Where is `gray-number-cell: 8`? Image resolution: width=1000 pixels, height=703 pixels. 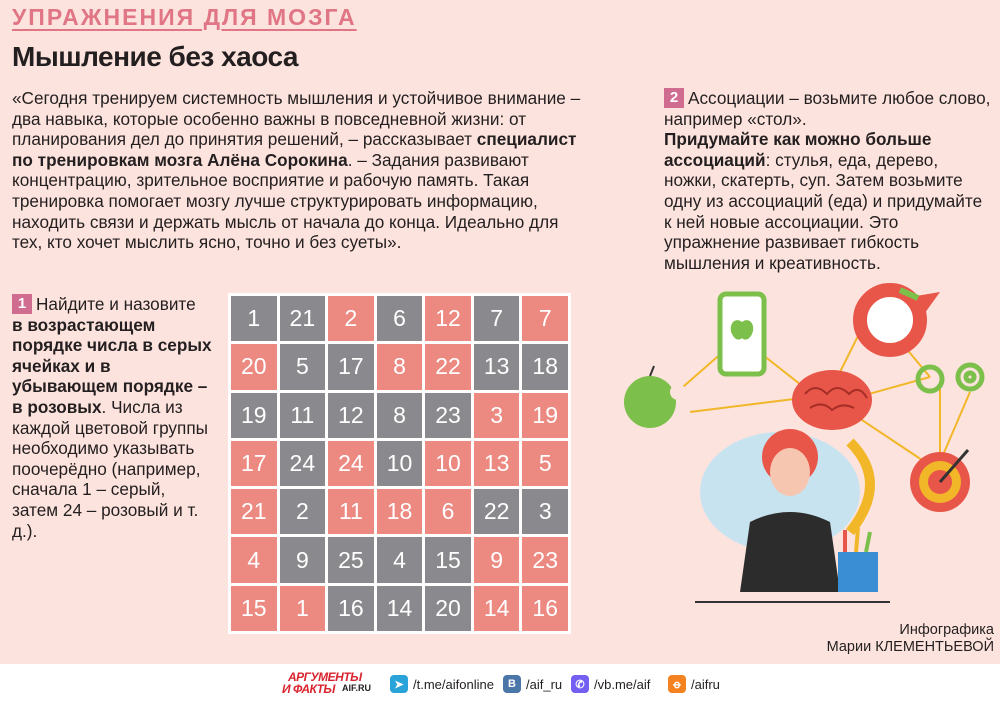
gray-number-cell: 8 is located at coordinates (399, 415).